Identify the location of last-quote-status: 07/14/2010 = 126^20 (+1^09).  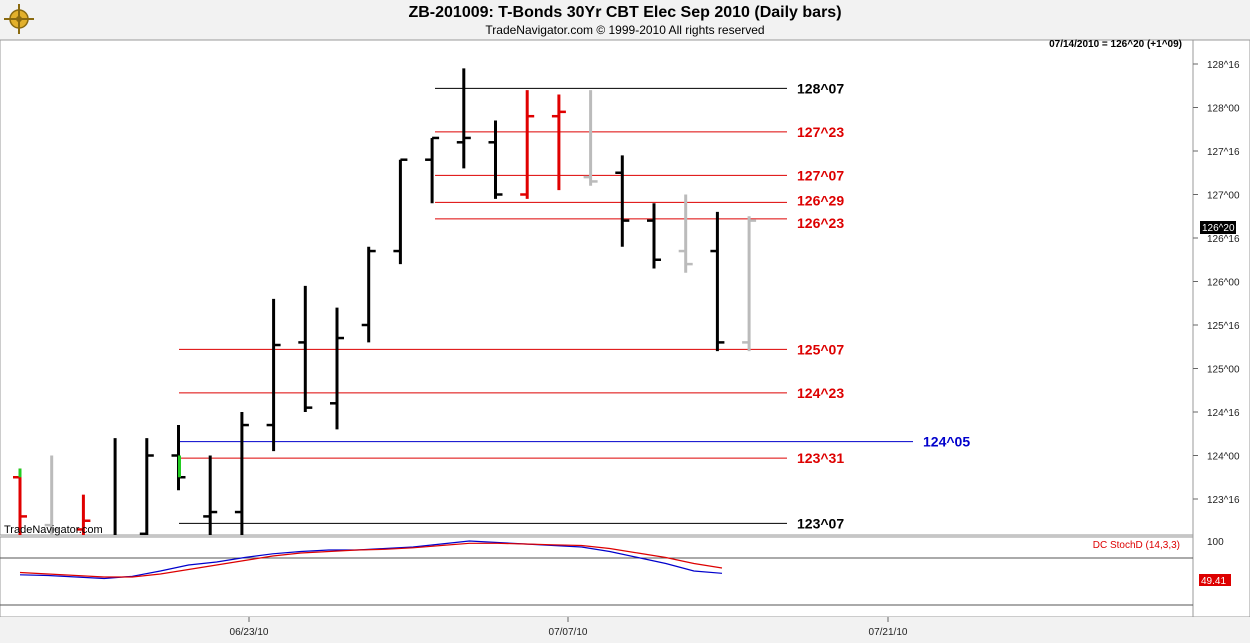
(1115, 44).